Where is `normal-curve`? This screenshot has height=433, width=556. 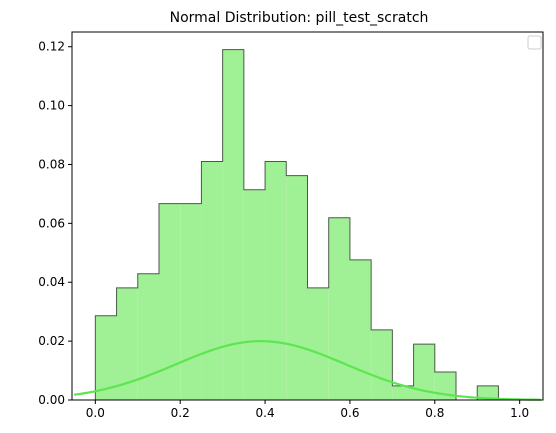
normal-curve is located at coordinates (307, 370).